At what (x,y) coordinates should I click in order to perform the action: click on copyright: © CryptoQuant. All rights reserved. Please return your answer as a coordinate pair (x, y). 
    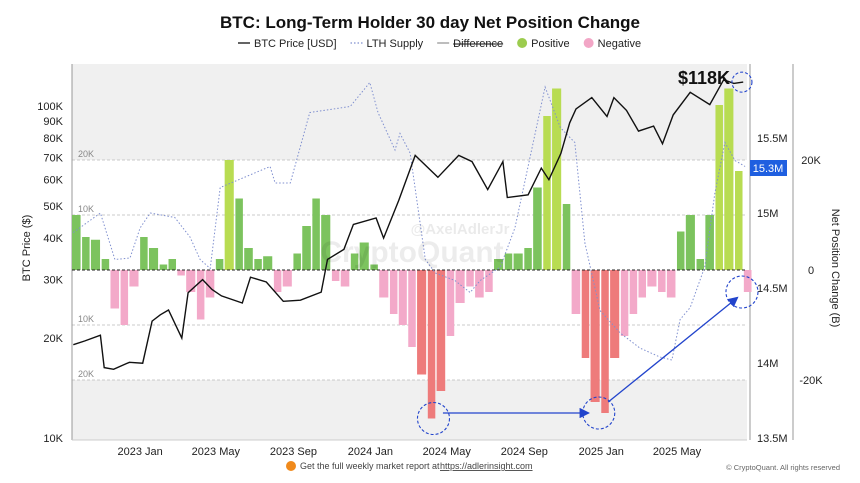
    Looking at the image, I should click on (783, 467).